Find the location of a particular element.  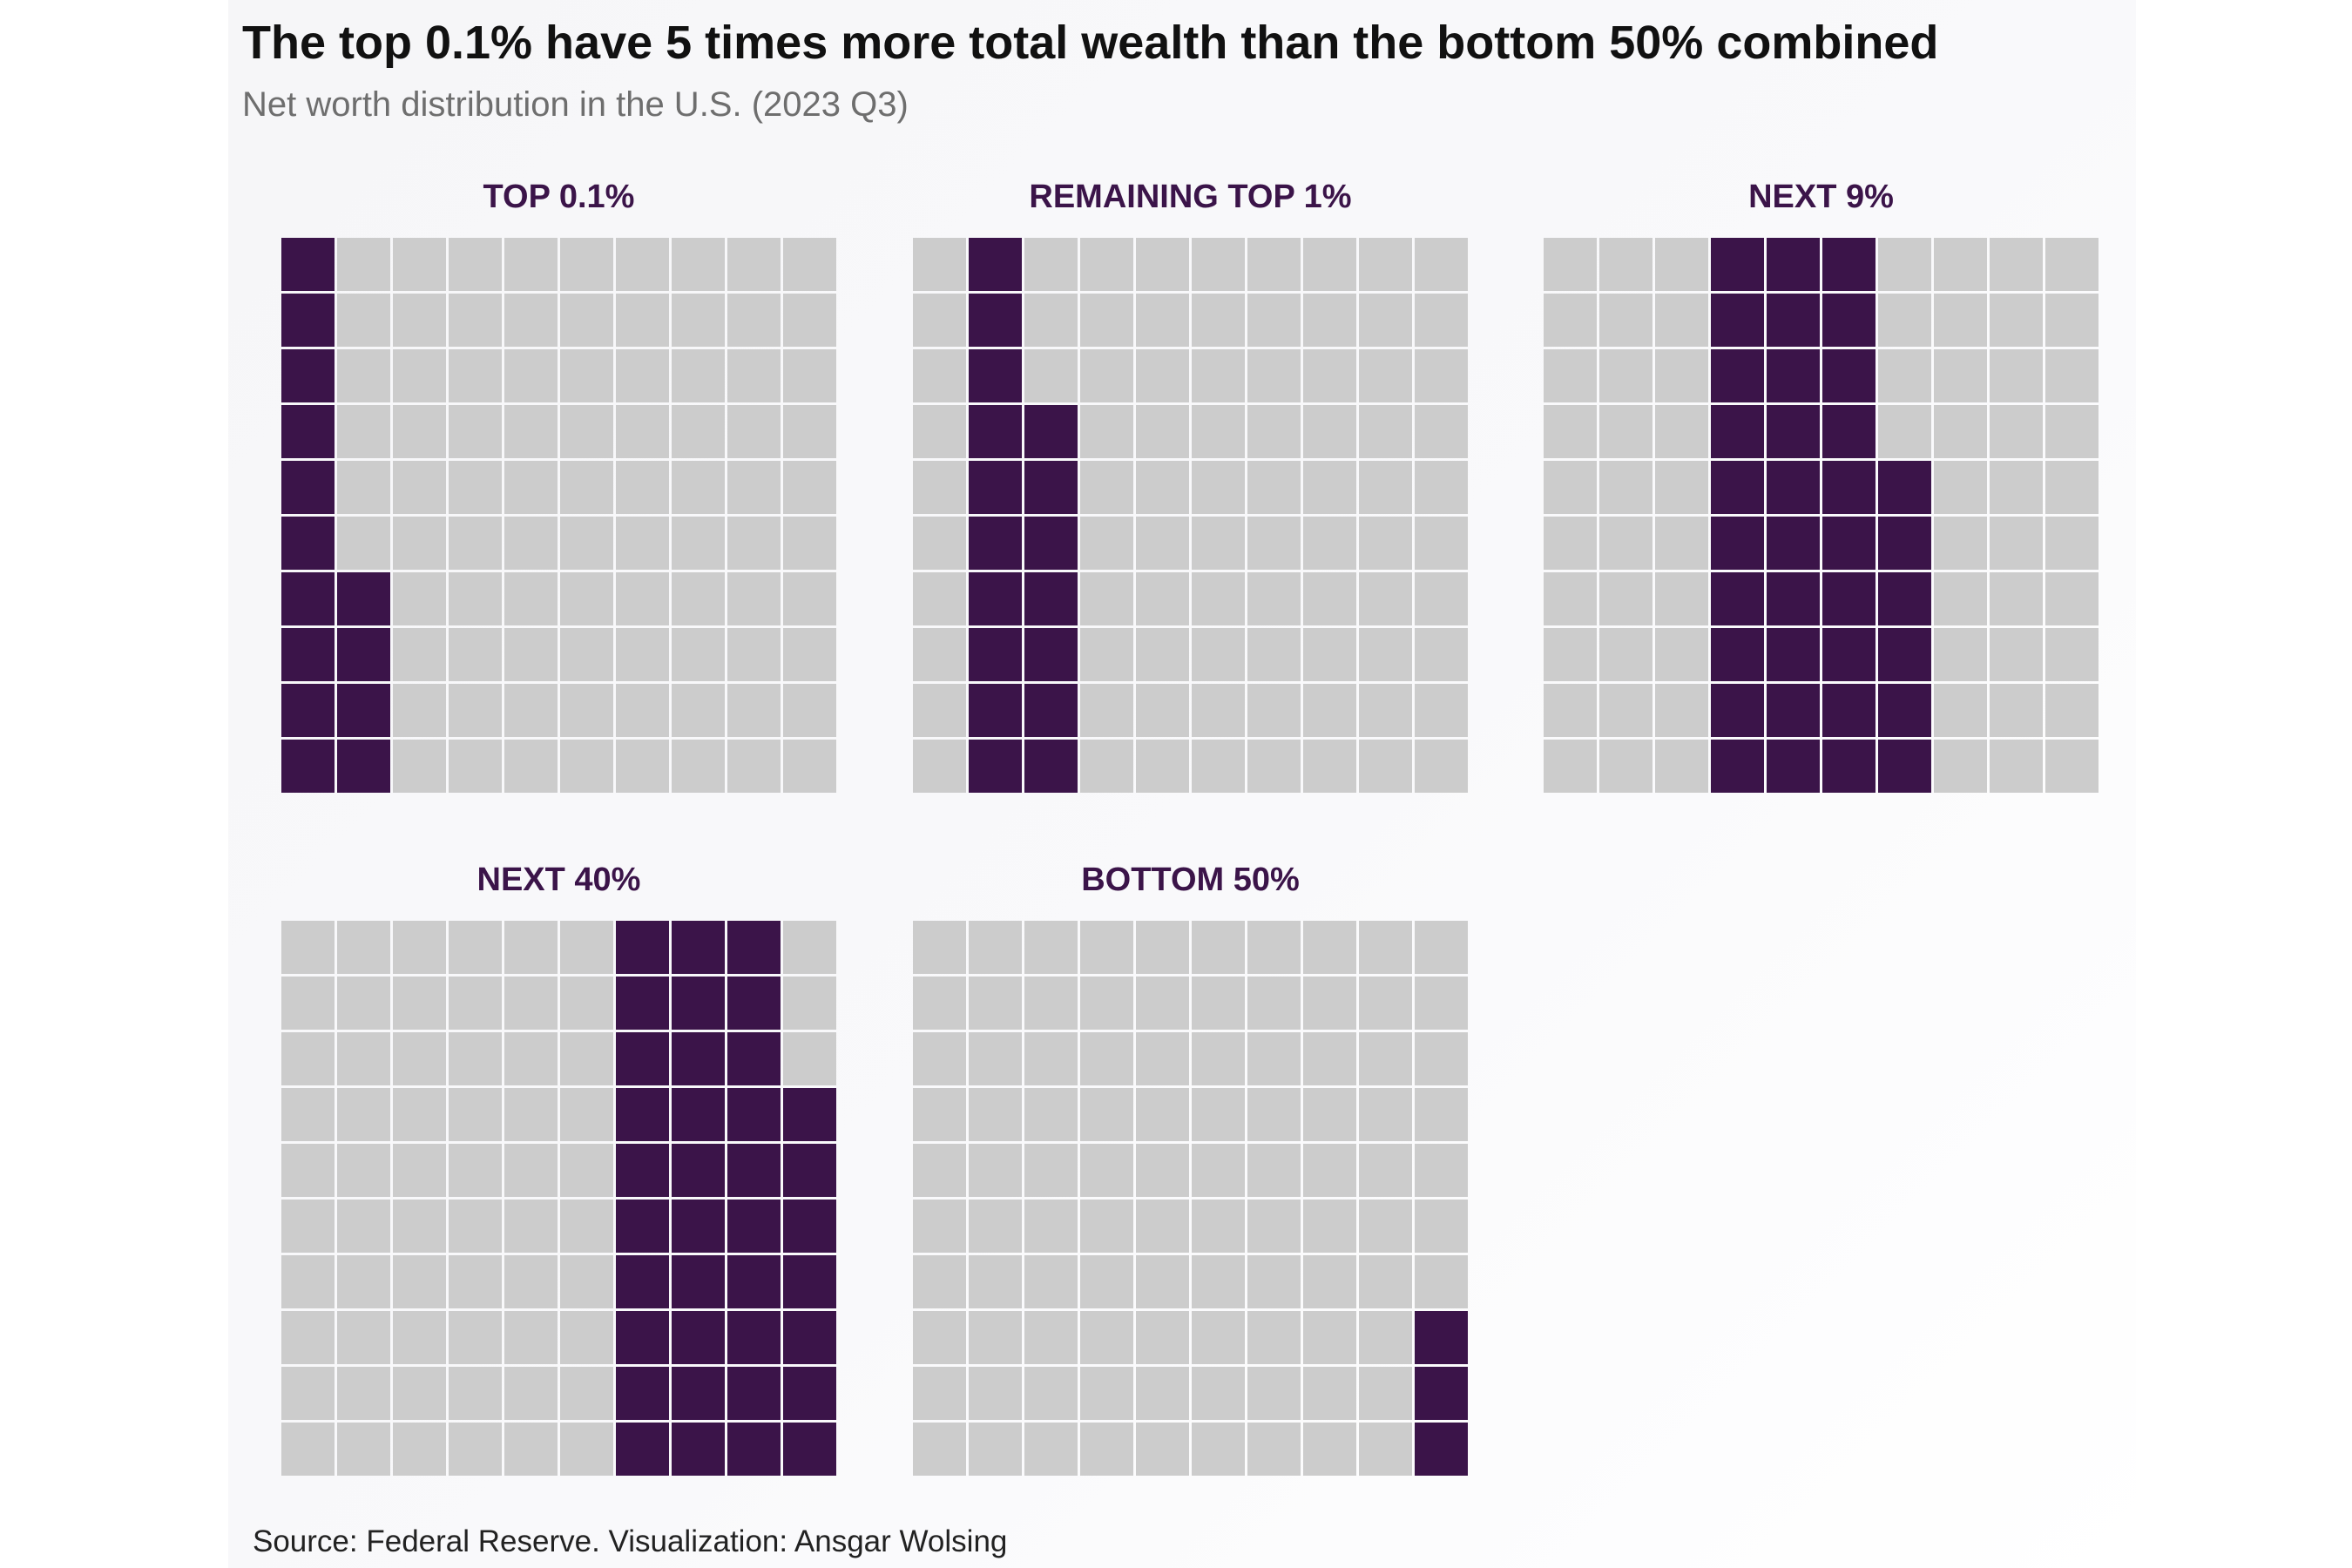

waffle-panel: REMAINING TOP 1% is located at coordinates (1191, 486).